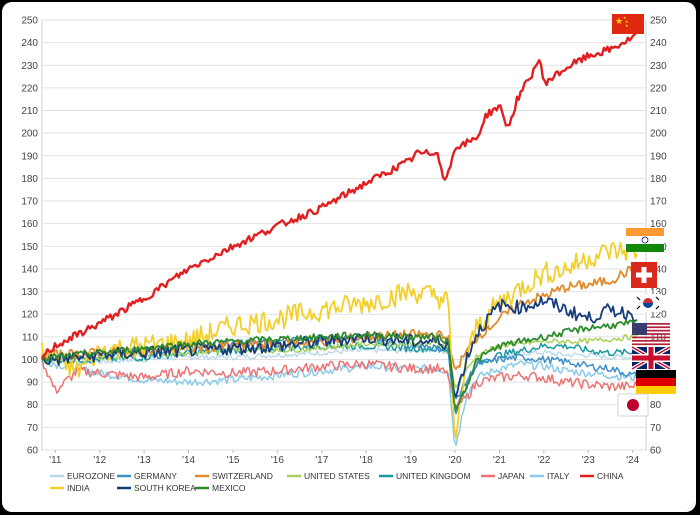 The height and width of the screenshot is (515, 700). What do you see at coordinates (651, 358) in the screenshot?
I see `united-kingdom-flag-icon` at bounding box center [651, 358].